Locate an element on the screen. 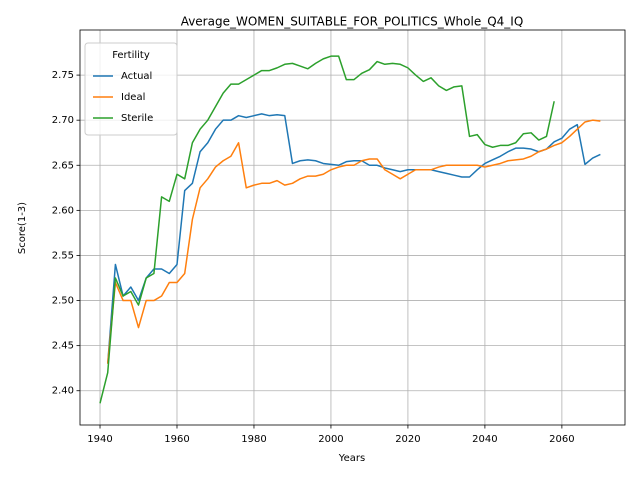 The width and height of the screenshot is (640, 480). y-tick-label: 2.65 is located at coordinates (63, 165).